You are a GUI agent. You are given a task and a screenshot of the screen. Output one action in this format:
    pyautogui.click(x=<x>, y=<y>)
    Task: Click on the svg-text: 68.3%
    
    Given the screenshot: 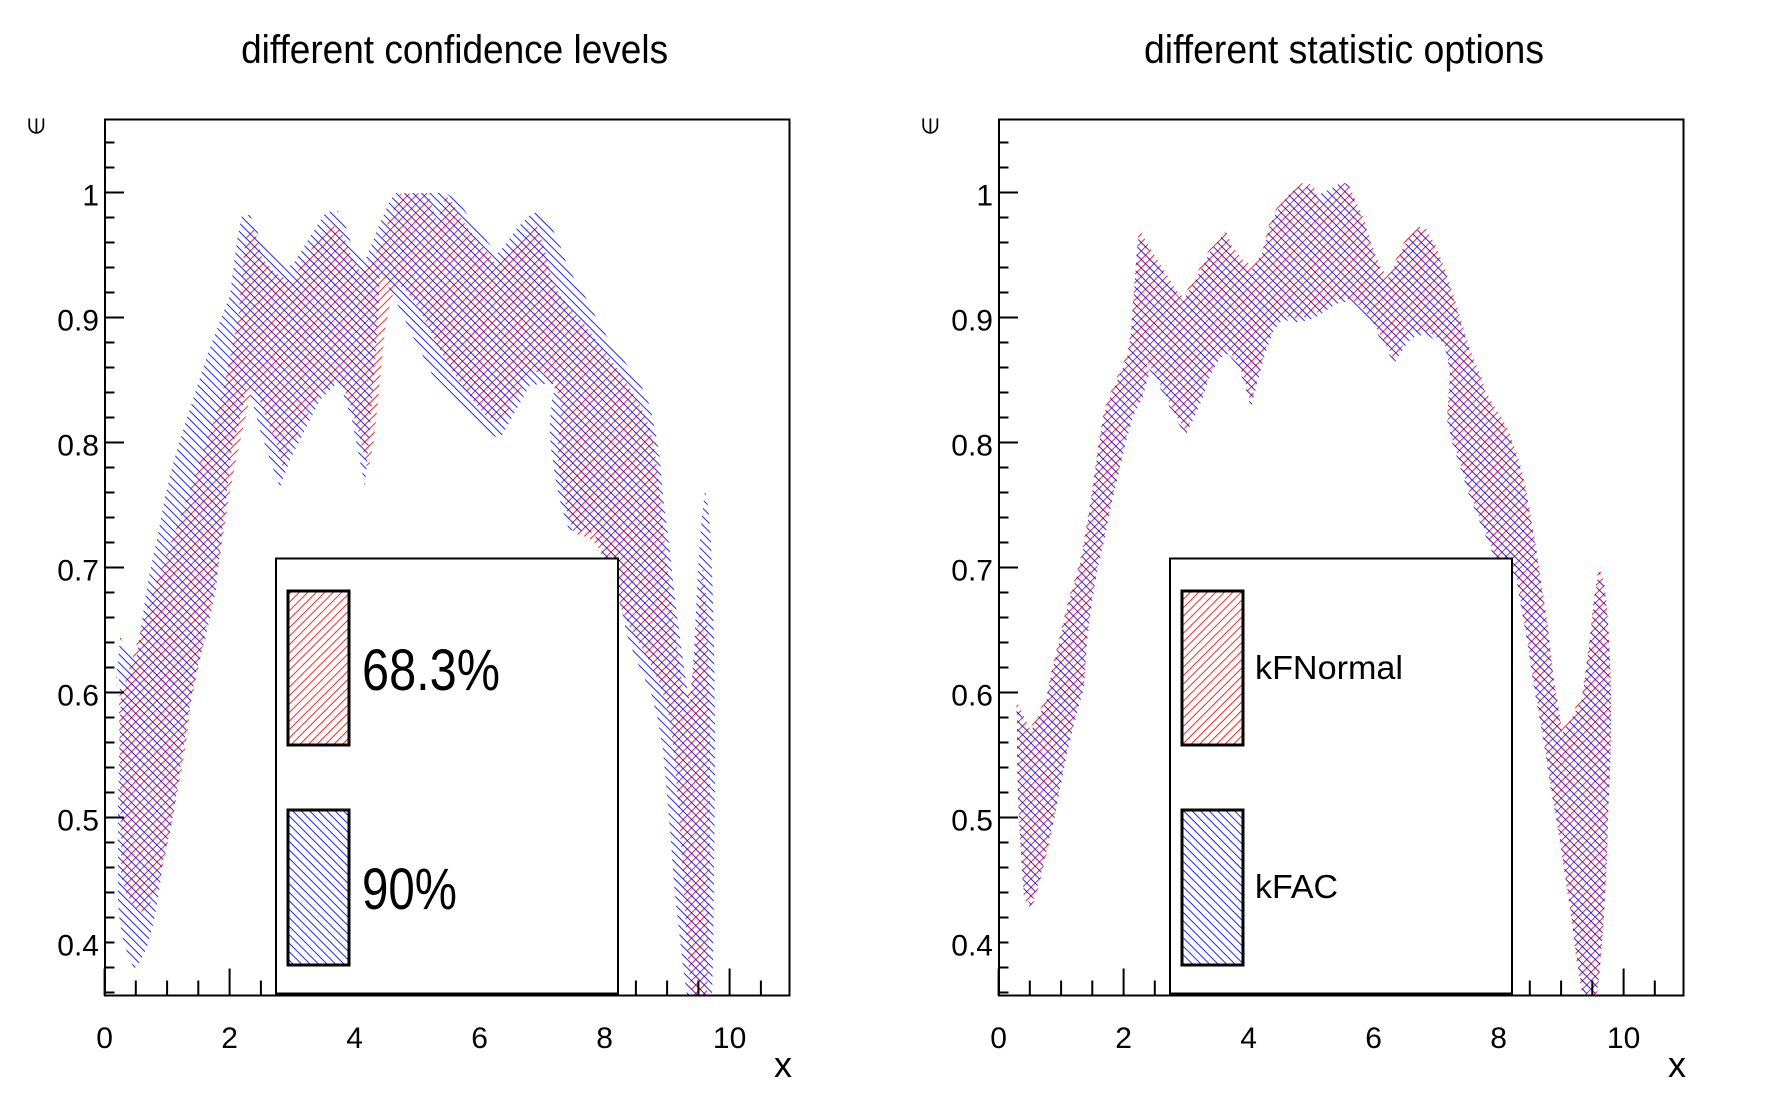 What is the action you would take?
    pyautogui.click(x=431, y=670)
    